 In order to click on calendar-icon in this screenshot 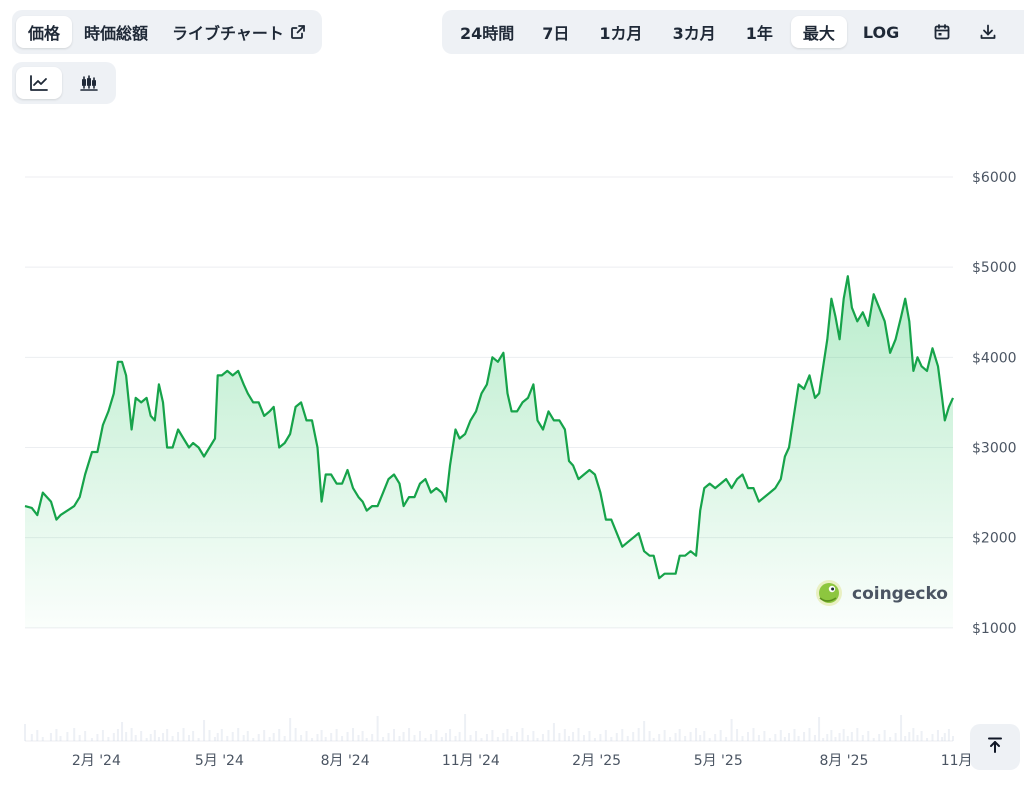, I will do `click(942, 32)`.